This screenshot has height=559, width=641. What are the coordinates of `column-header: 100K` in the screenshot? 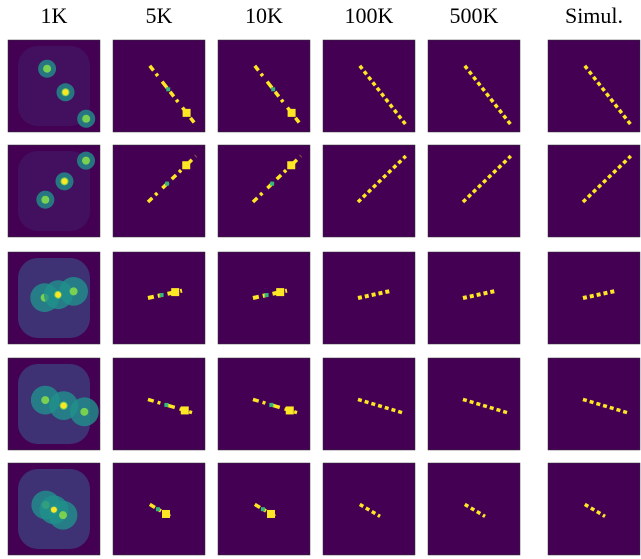 It's located at (369, 15).